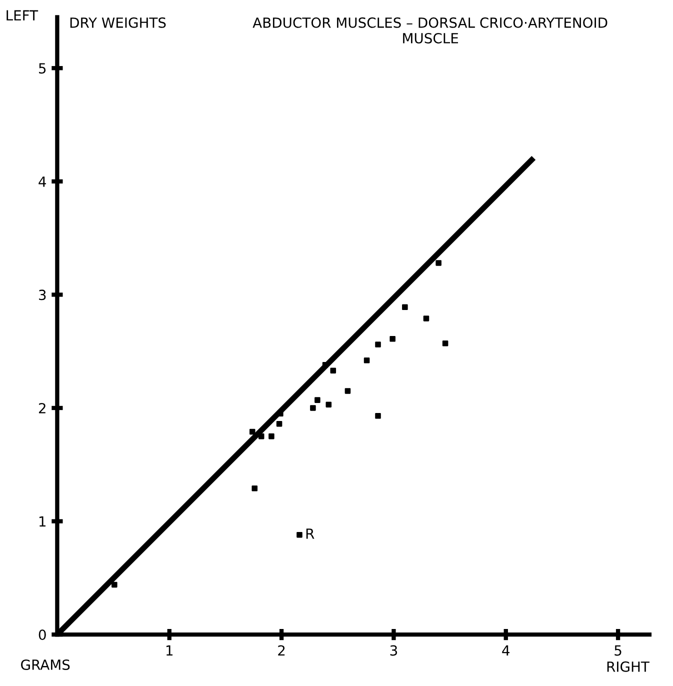 The width and height of the screenshot is (673, 686). What do you see at coordinates (42, 635) in the screenshot?
I see `y-tick-label: 0` at bounding box center [42, 635].